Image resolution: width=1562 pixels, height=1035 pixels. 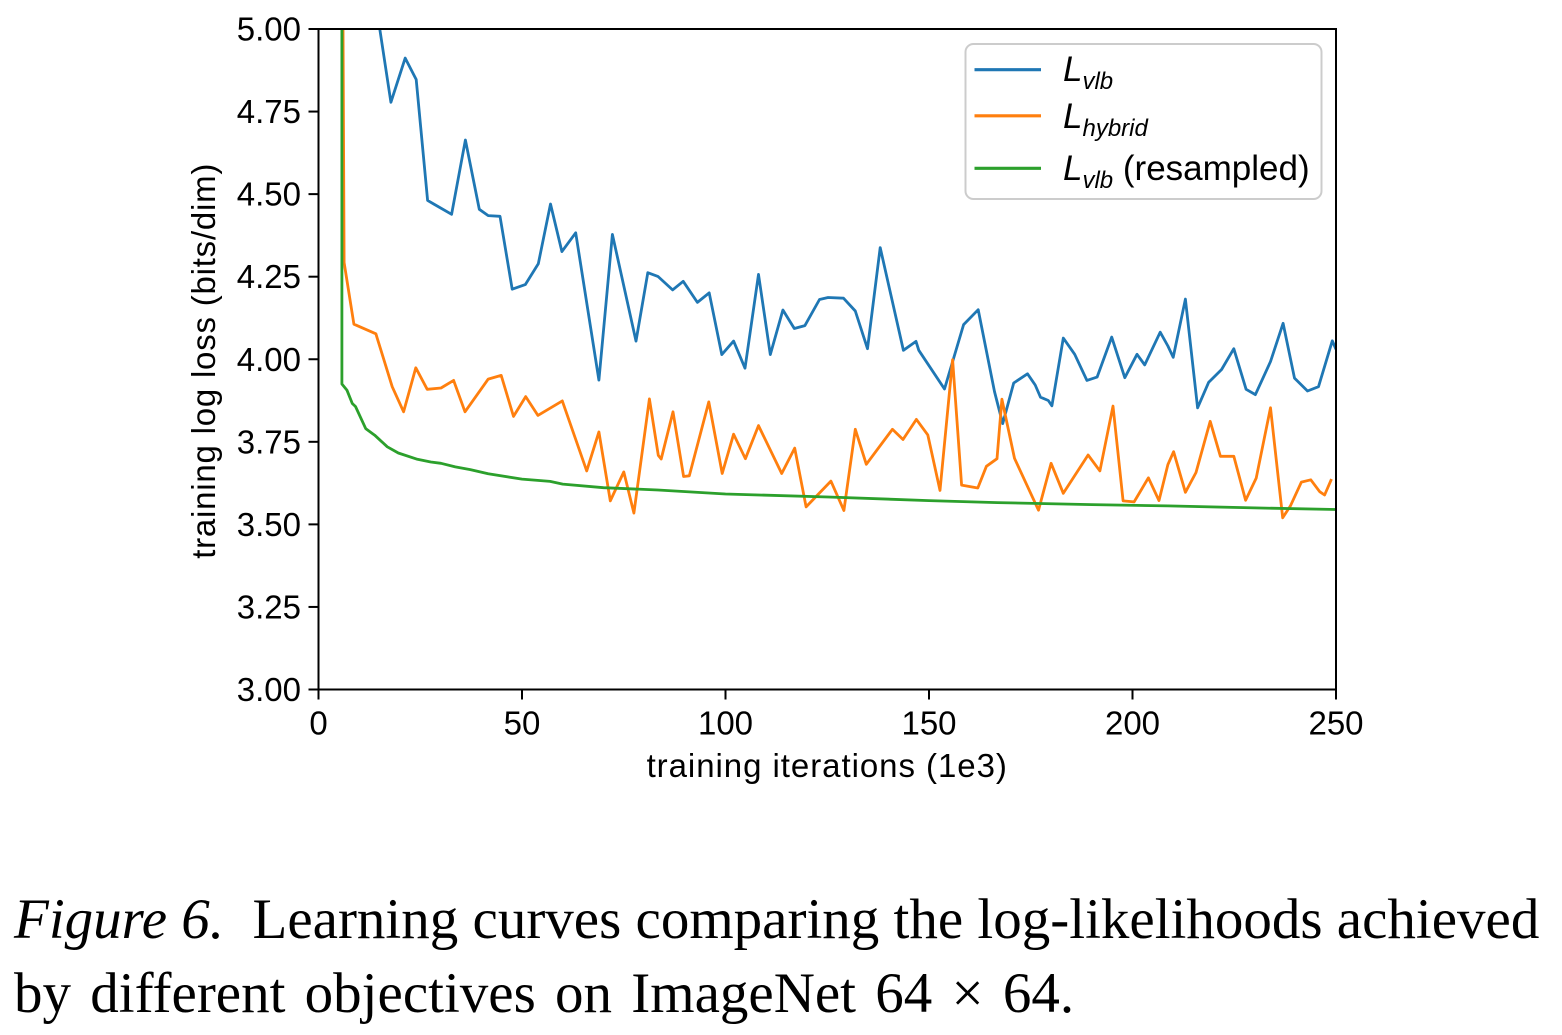 What do you see at coordinates (1186, 171) in the screenshot?
I see `svg-text: Lvlb (resampled)` at bounding box center [1186, 171].